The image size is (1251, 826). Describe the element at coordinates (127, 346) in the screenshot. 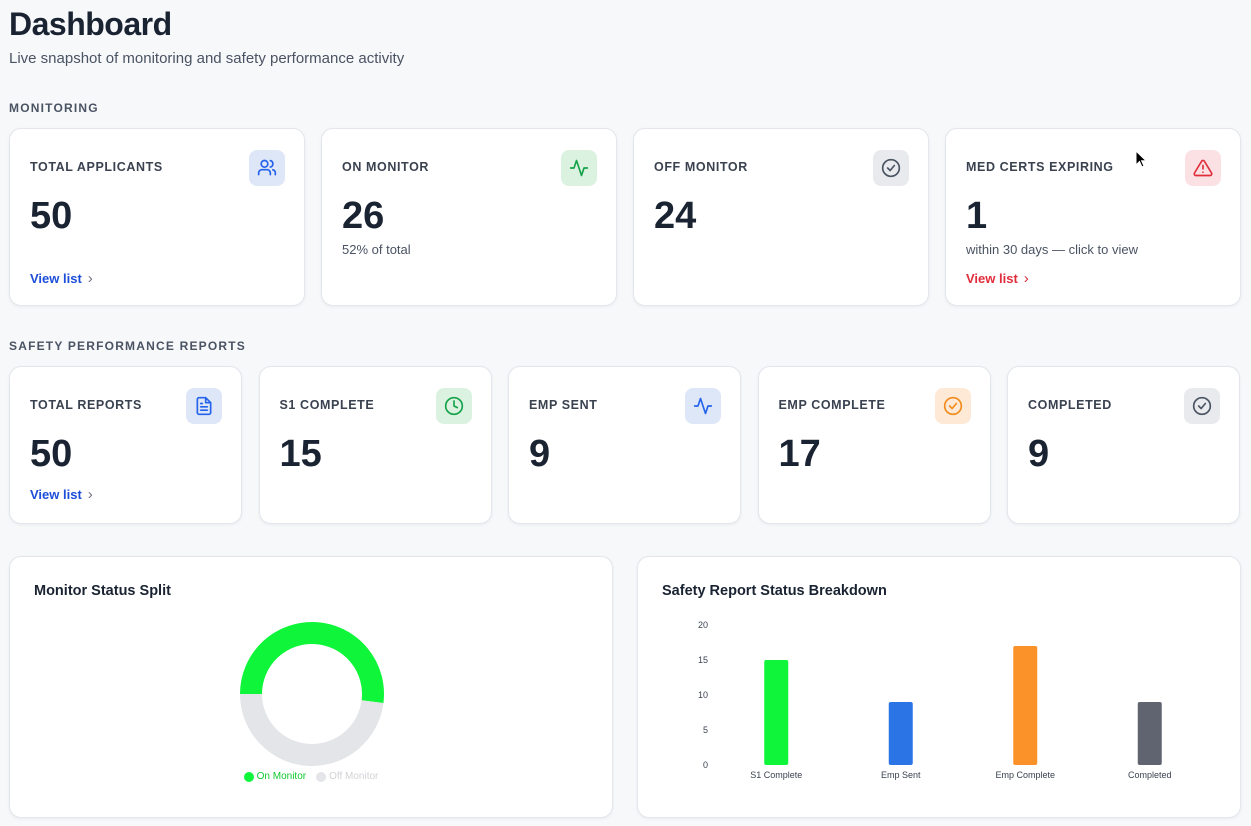

I see `safety-section-label: SAFETY PERFORMANCE REPORTS` at that location.